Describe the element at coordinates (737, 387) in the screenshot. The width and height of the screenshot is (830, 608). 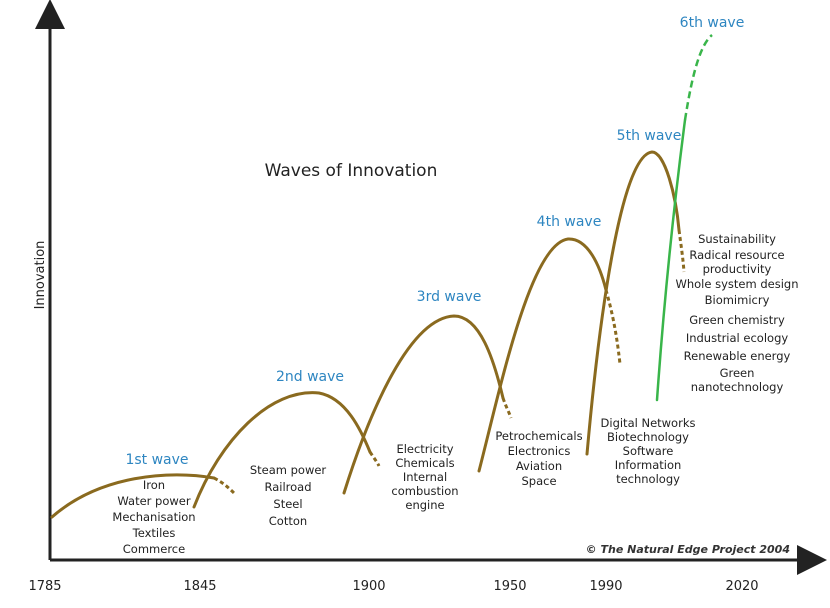
I see `wave-item: nanotechnology` at that location.